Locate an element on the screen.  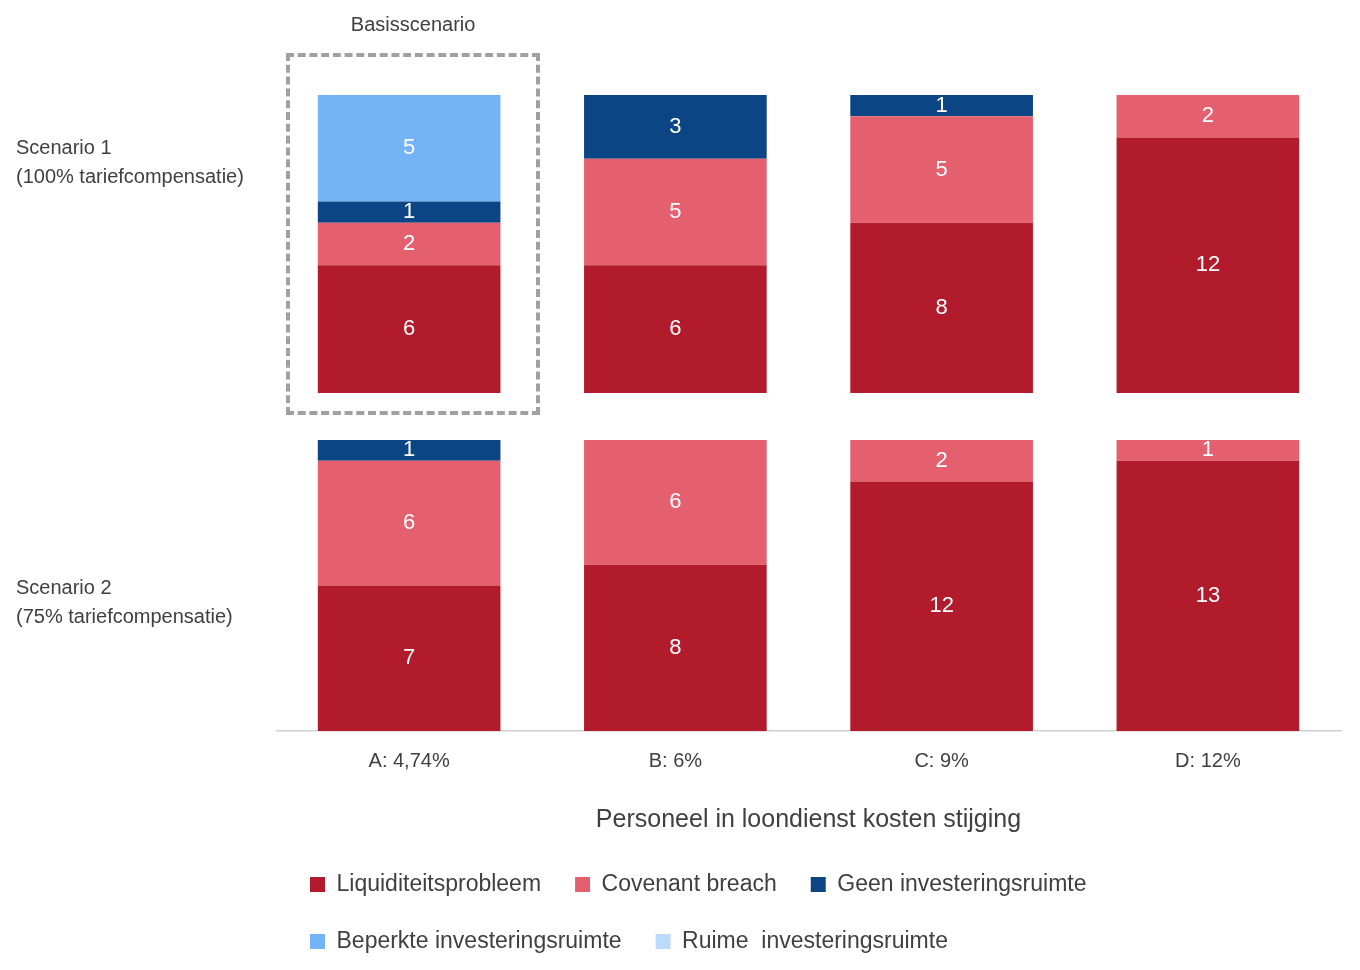
x-tick-label: D: 12% is located at coordinates (1208, 759).